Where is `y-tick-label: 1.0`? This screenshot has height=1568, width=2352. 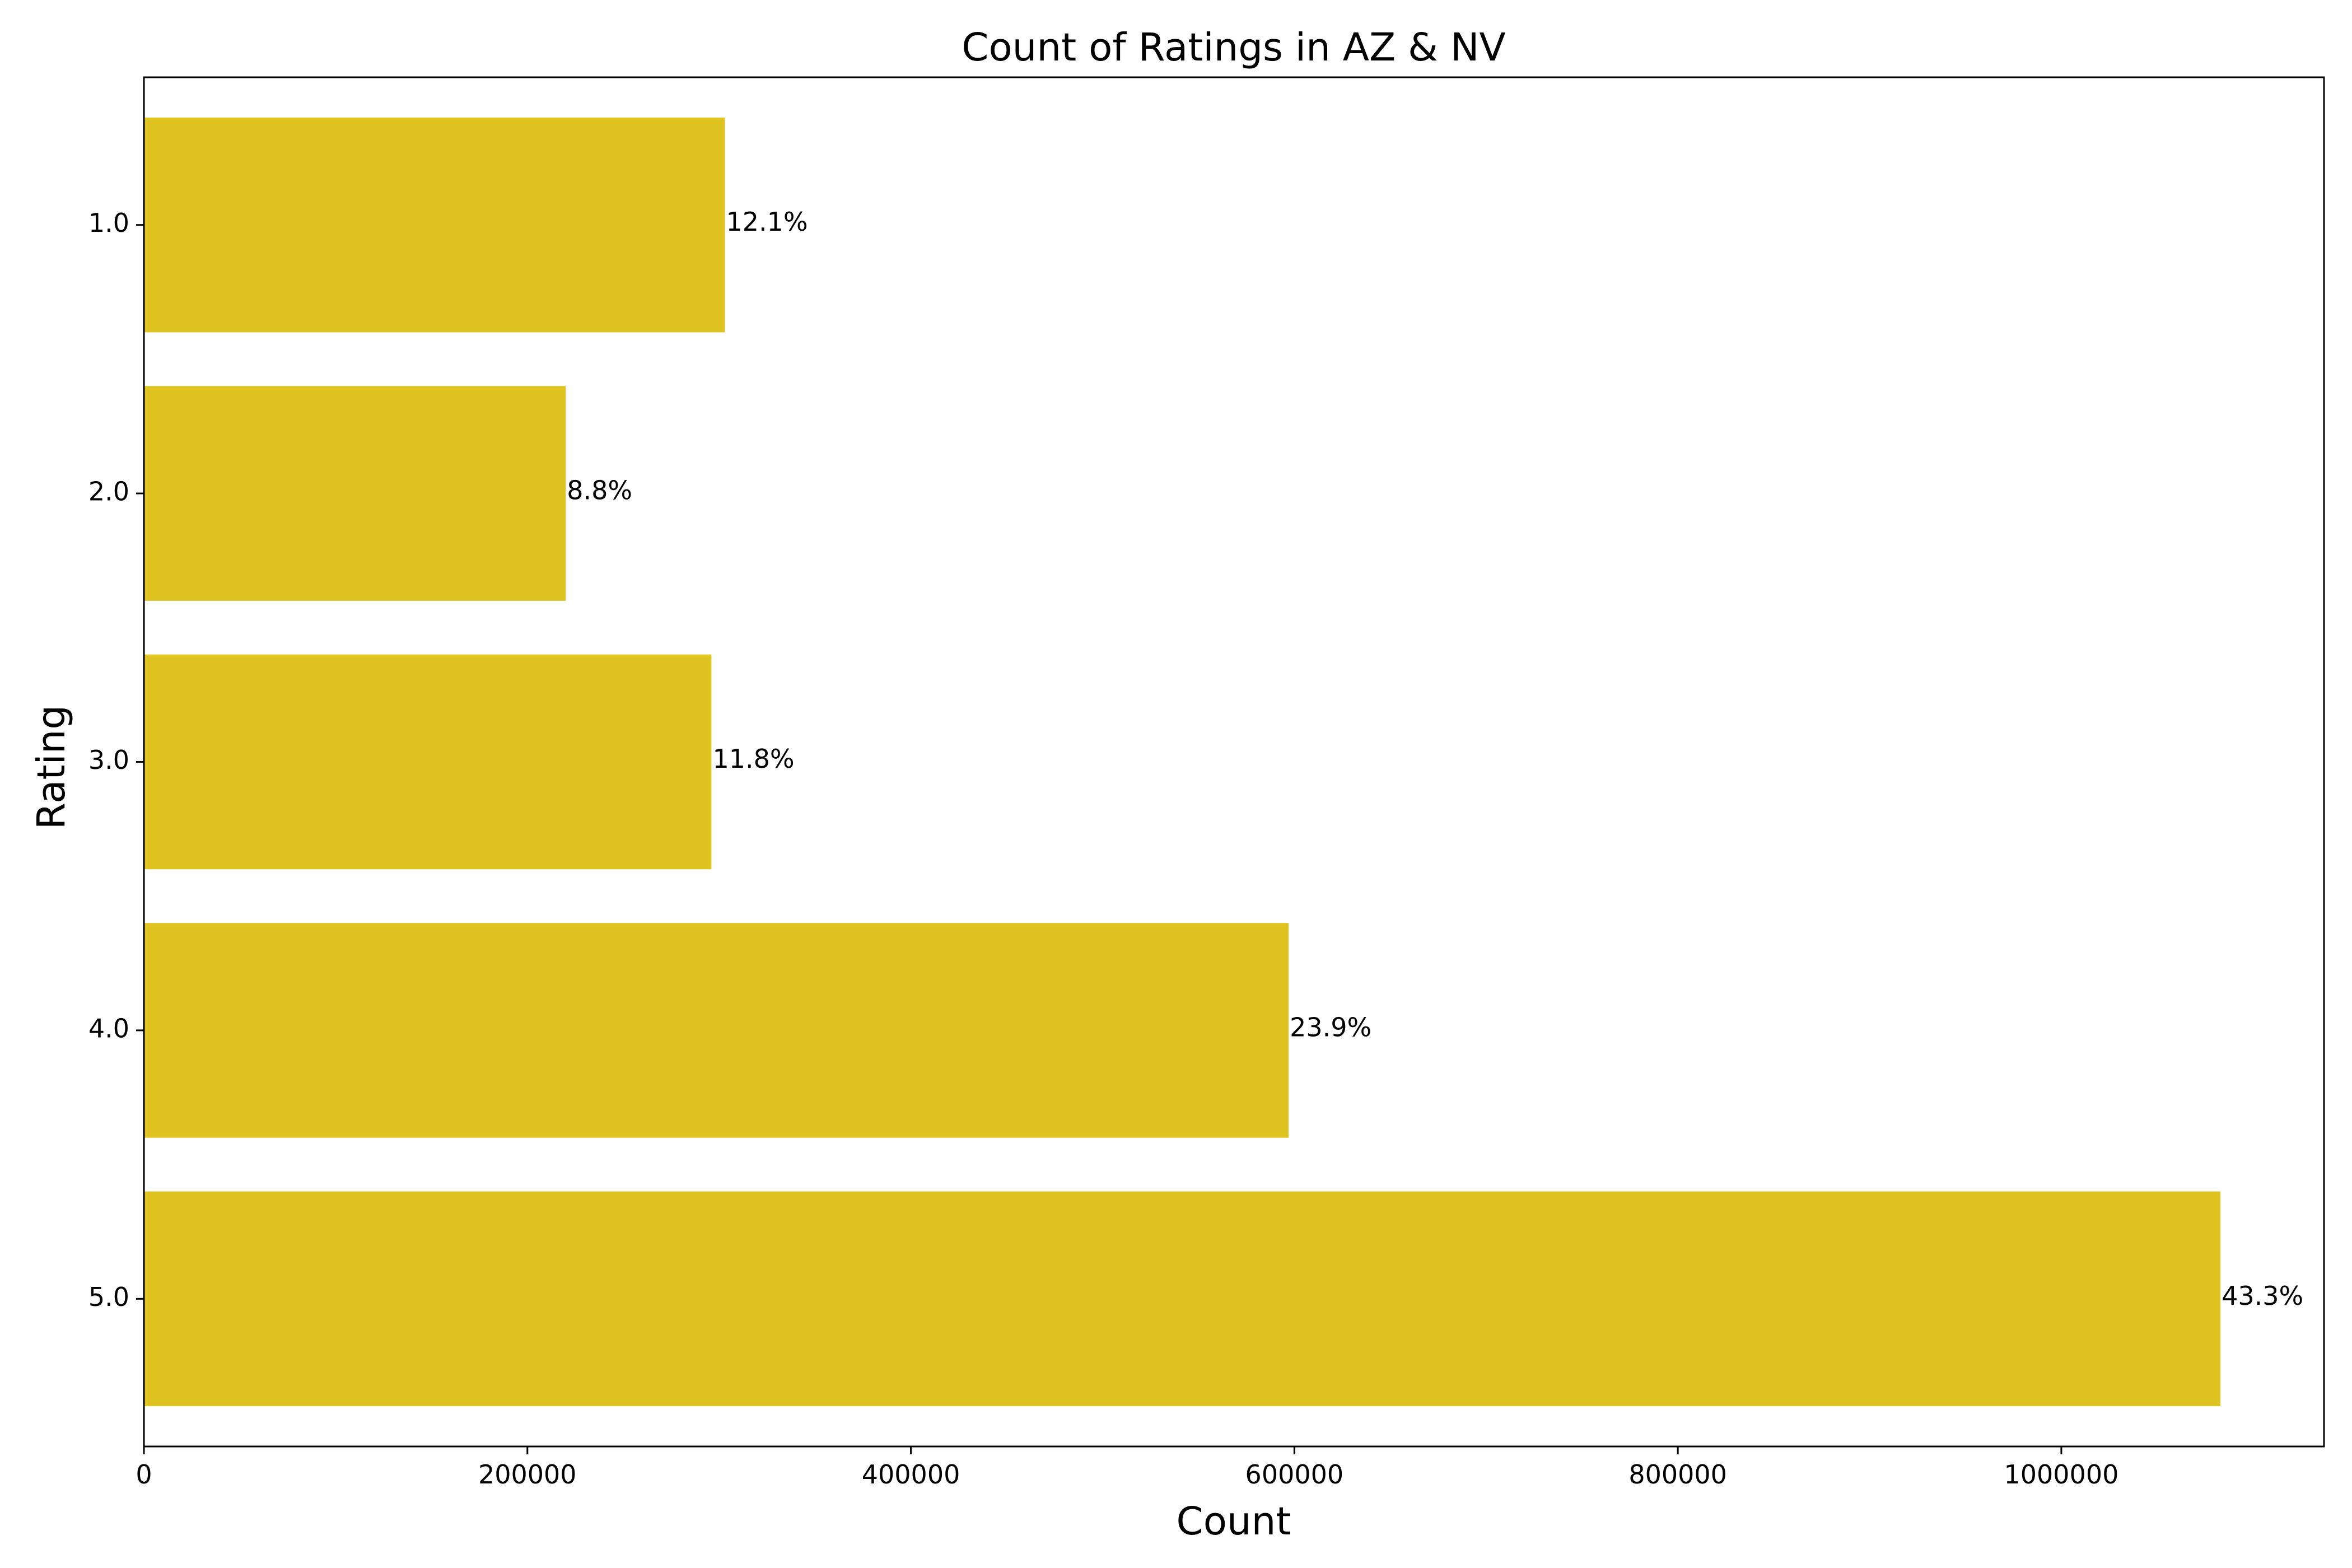
y-tick-label: 1.0 is located at coordinates (109, 223).